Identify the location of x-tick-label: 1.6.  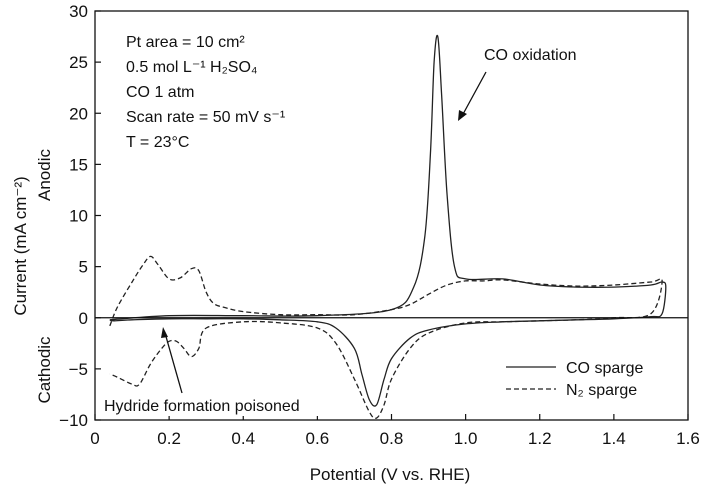
(688, 438).